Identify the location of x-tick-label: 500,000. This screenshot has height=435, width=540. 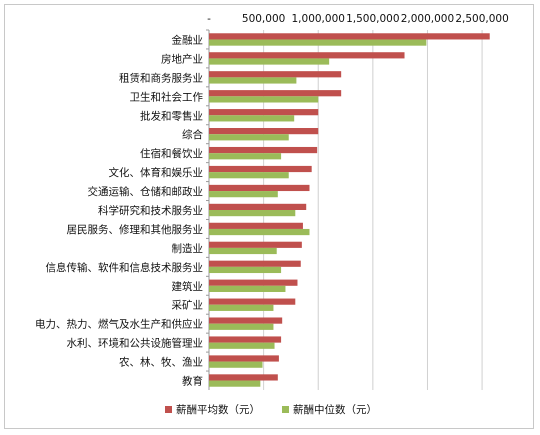
(263, 19).